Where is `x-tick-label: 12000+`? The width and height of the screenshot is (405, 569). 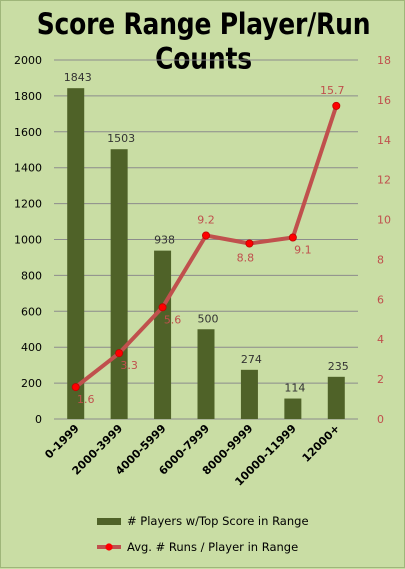
x-tick-label: 12000+ is located at coordinates (321, 443).